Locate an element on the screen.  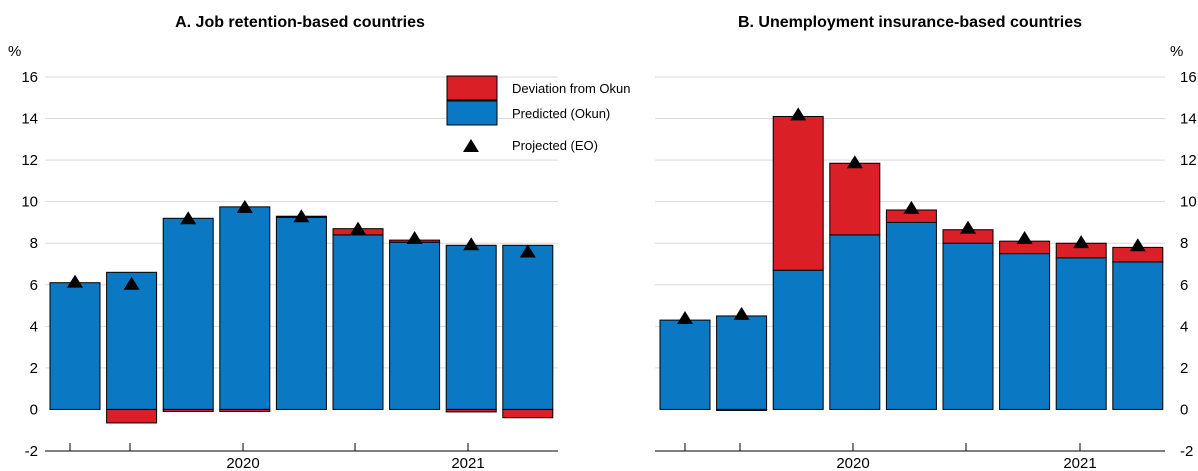
panel-a-y-tick-labels: -2 0 2 4 6 8 10 12 14 16 is located at coordinates (29, 264).